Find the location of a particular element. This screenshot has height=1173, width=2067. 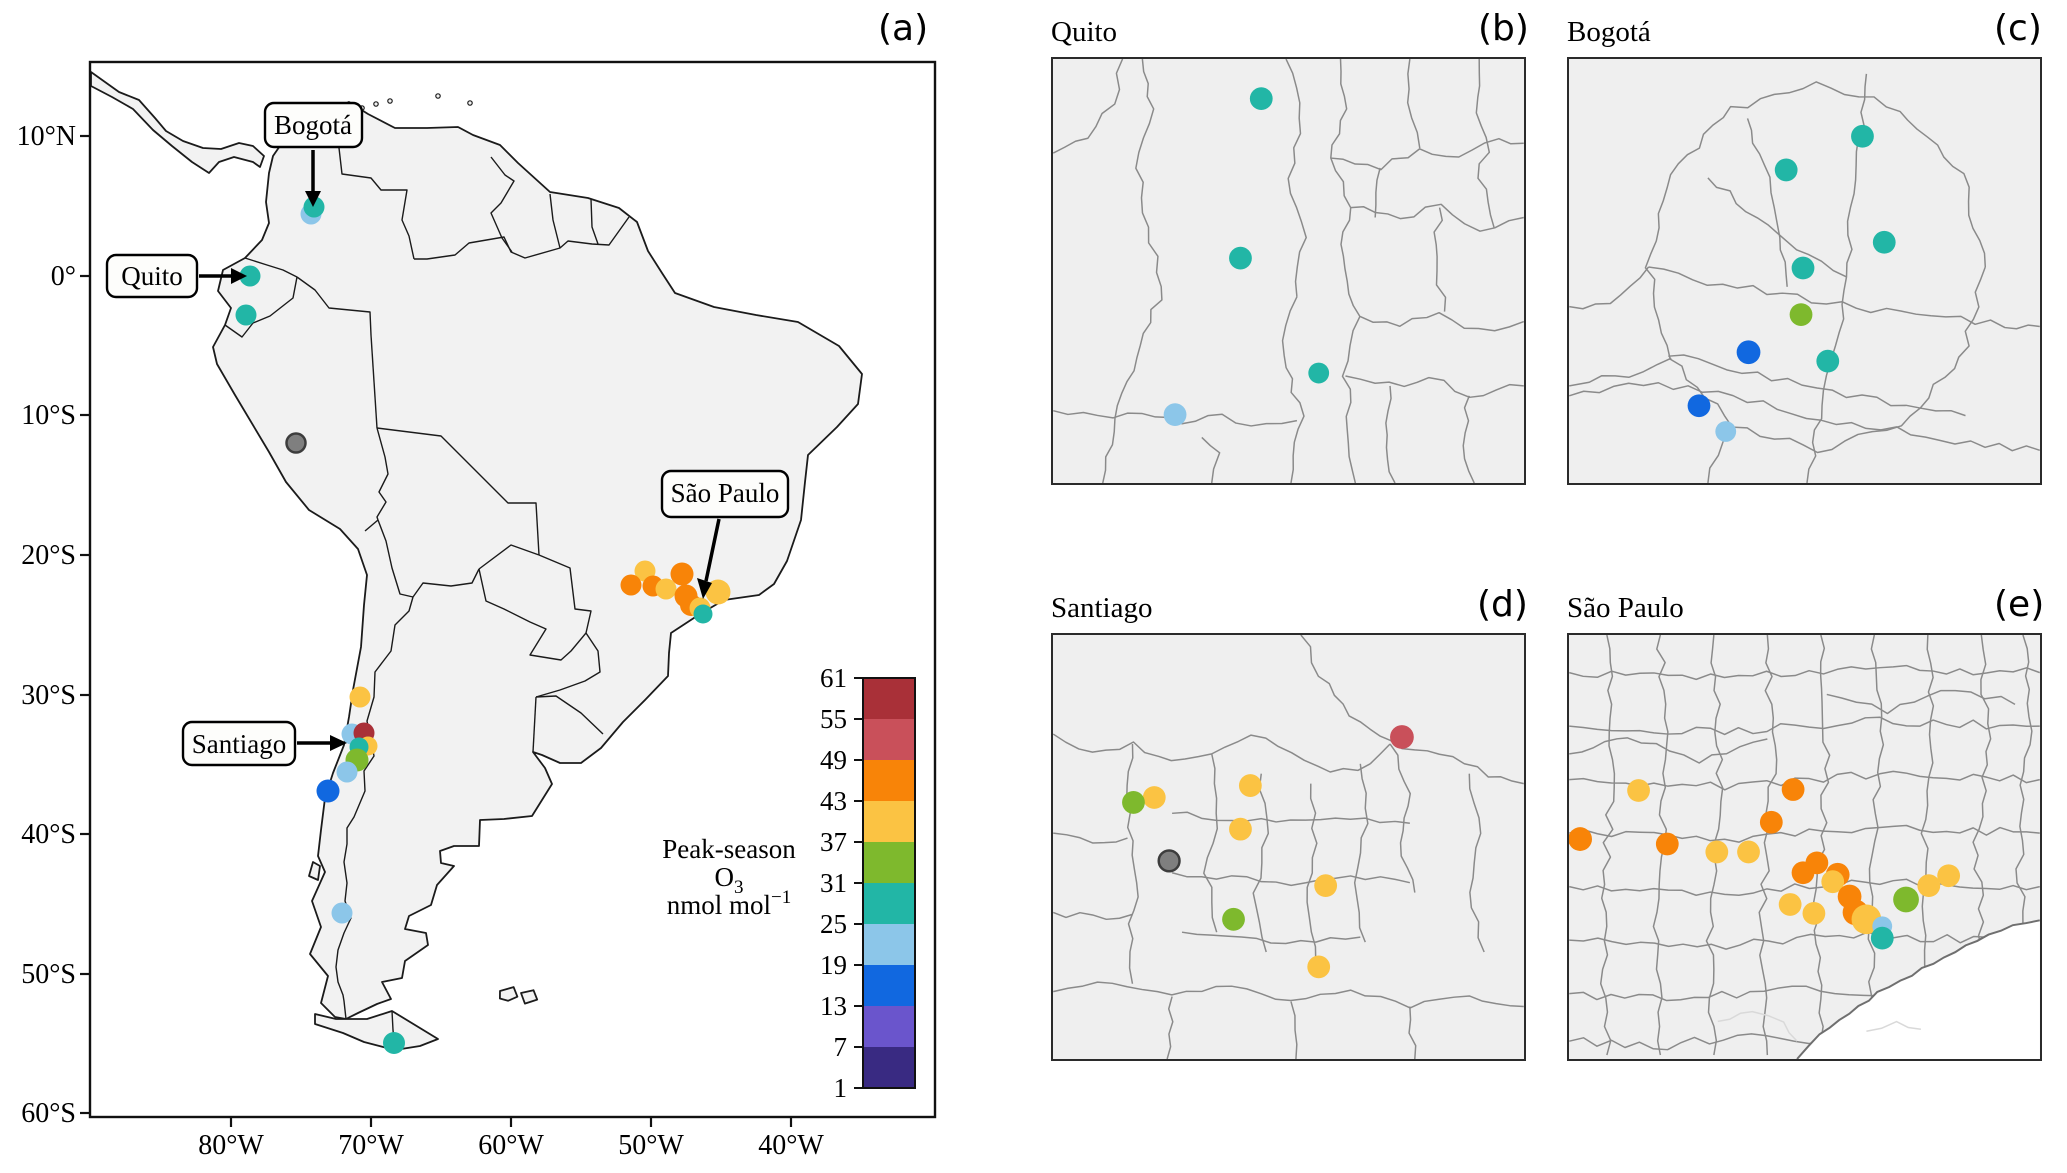

svg-text: 40°W is located at coordinates (791, 1145).